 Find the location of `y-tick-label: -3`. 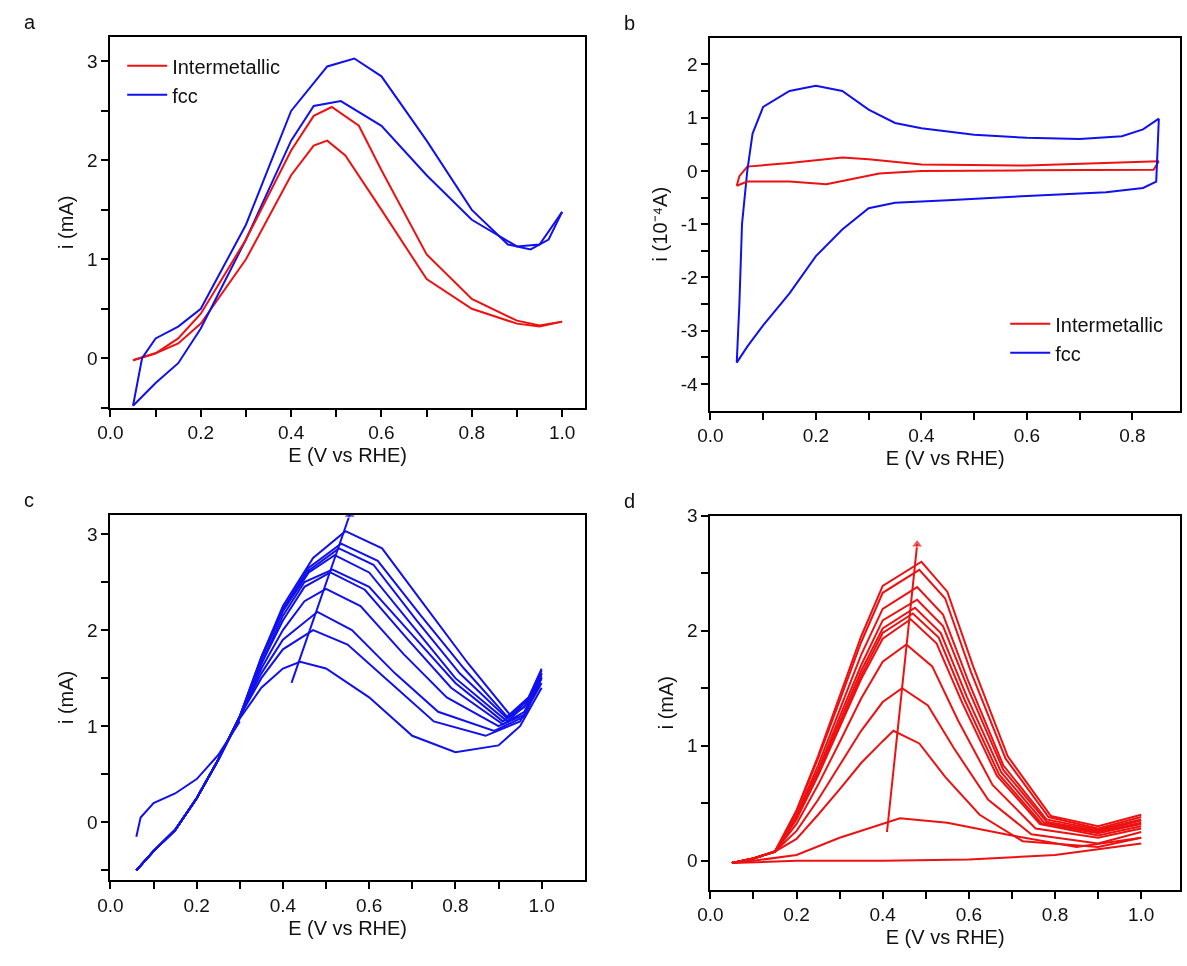

y-tick-label: -3 is located at coordinates (689, 331).